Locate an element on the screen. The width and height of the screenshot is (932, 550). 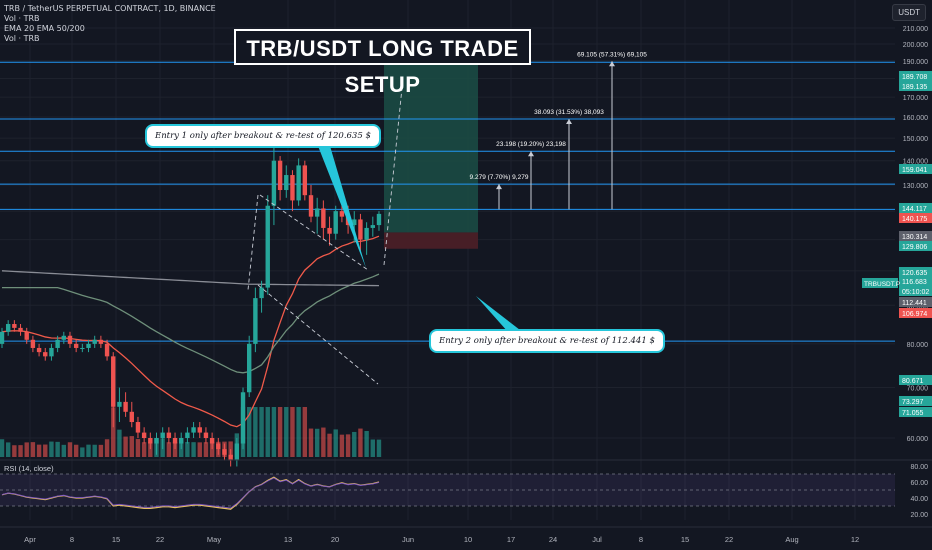
price-label-text: 106.974 is located at coordinates (914, 314).